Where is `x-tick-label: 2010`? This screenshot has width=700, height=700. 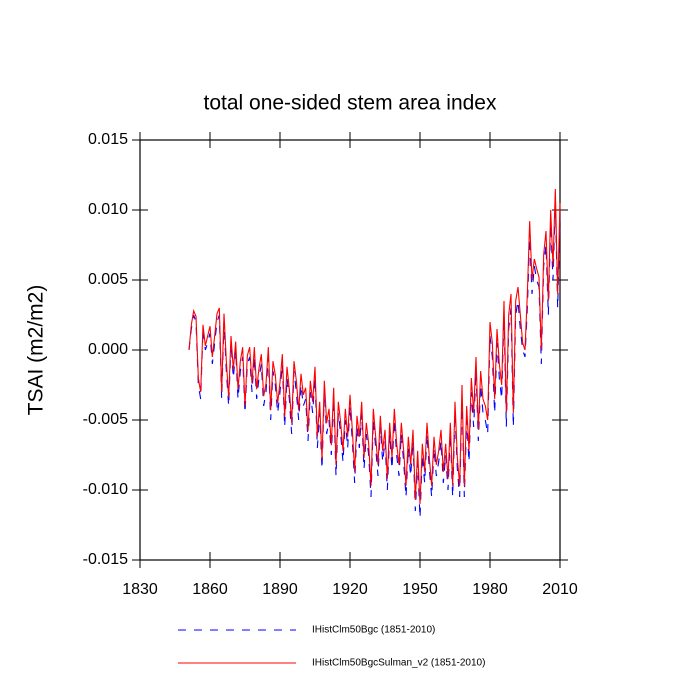
x-tick-label: 2010 is located at coordinates (560, 589).